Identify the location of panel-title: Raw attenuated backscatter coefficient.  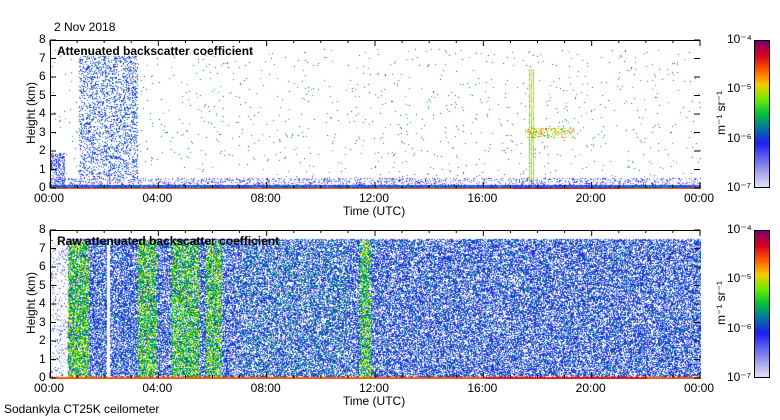
(168, 241).